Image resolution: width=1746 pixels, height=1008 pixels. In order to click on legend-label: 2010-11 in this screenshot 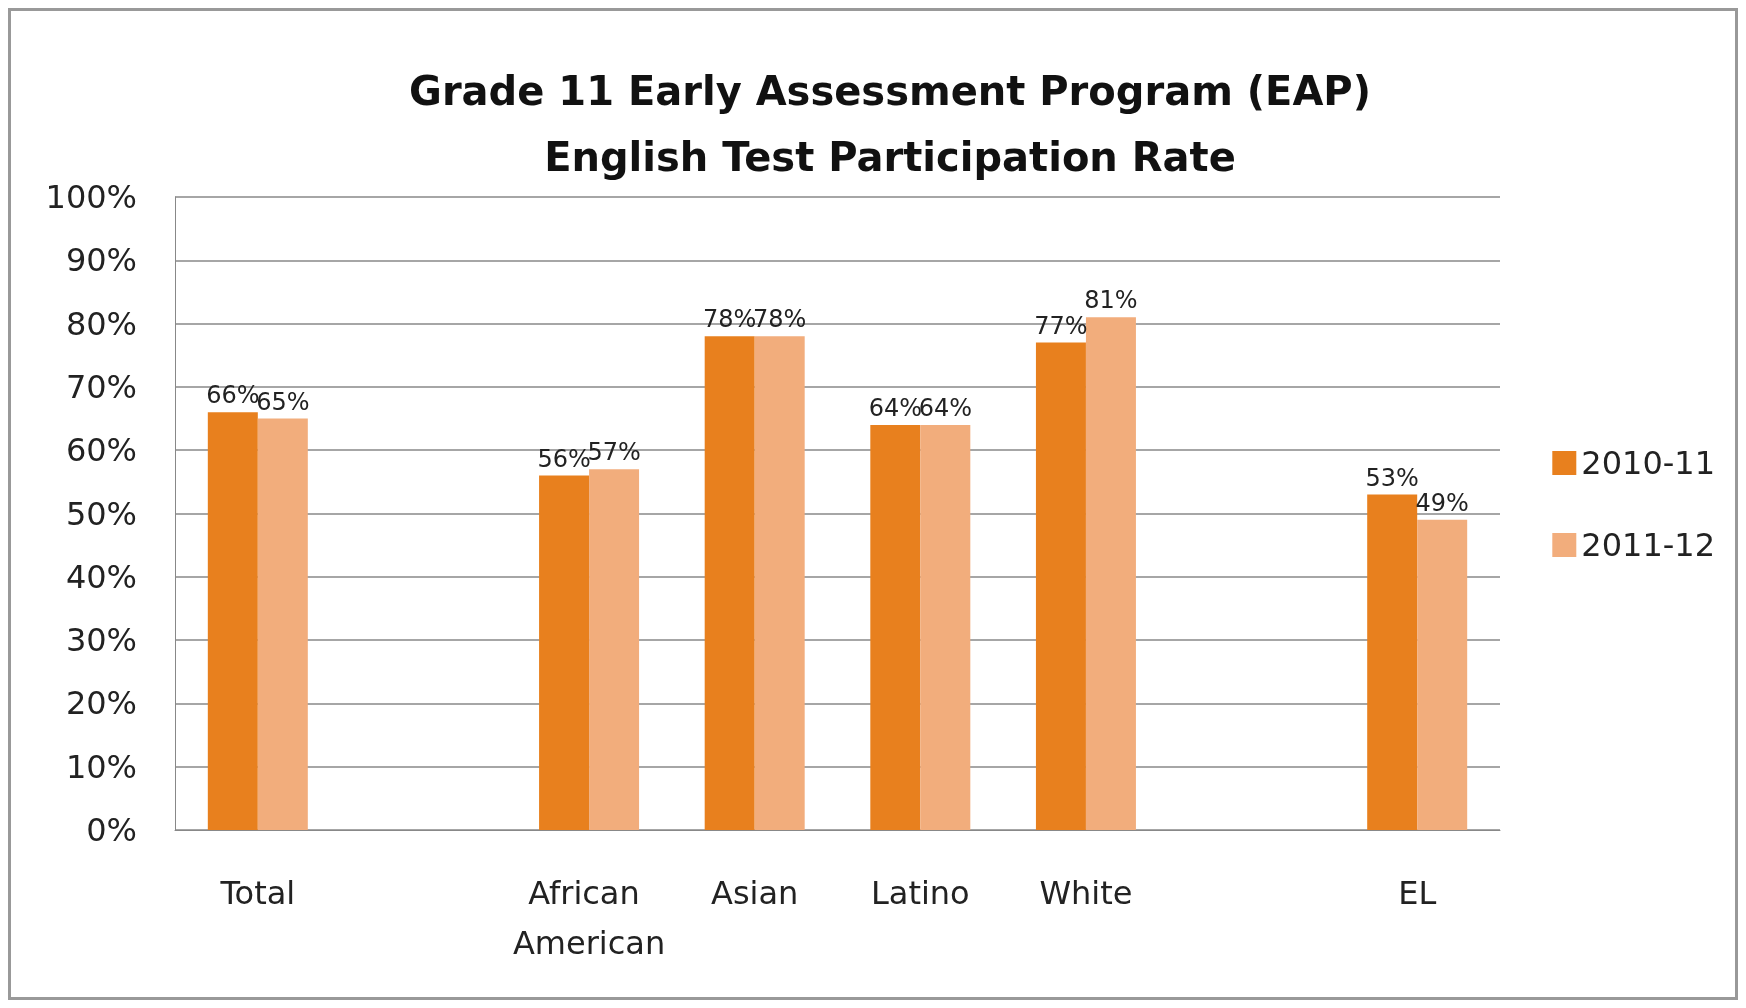, I will do `click(1648, 463)`.